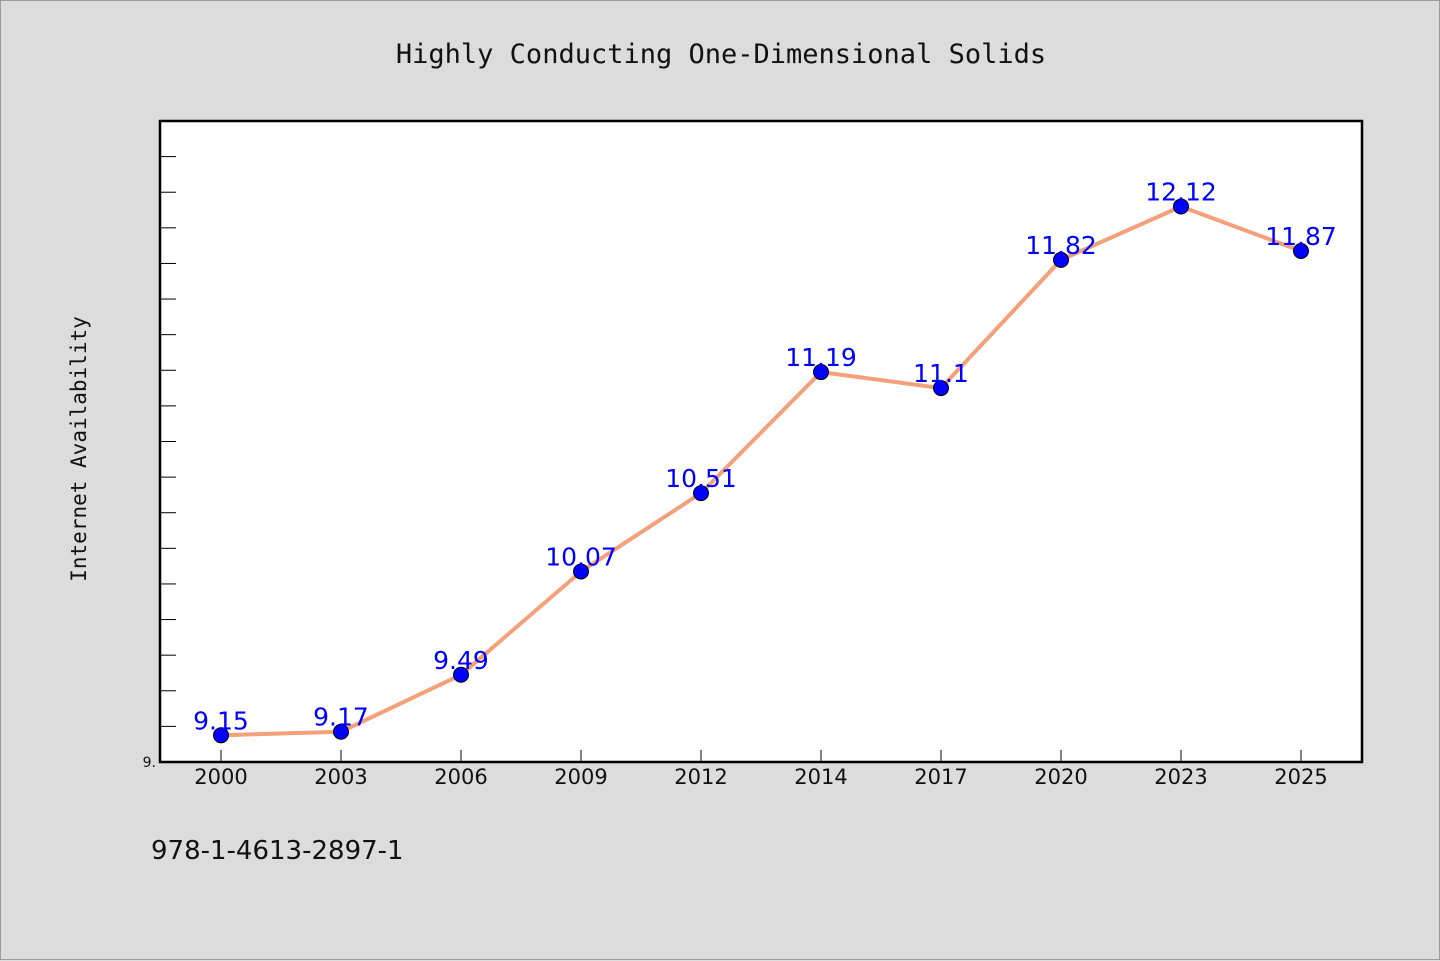  I want to click on data-label: 10.51, so click(701, 478).